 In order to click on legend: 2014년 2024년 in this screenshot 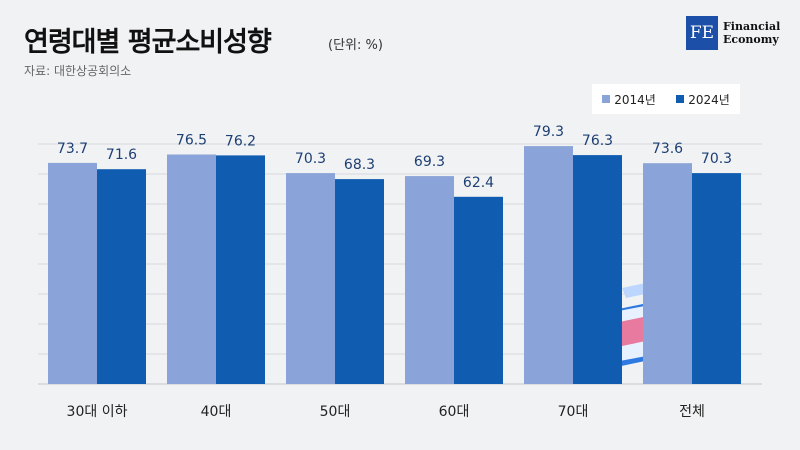, I will do `click(666, 99)`.